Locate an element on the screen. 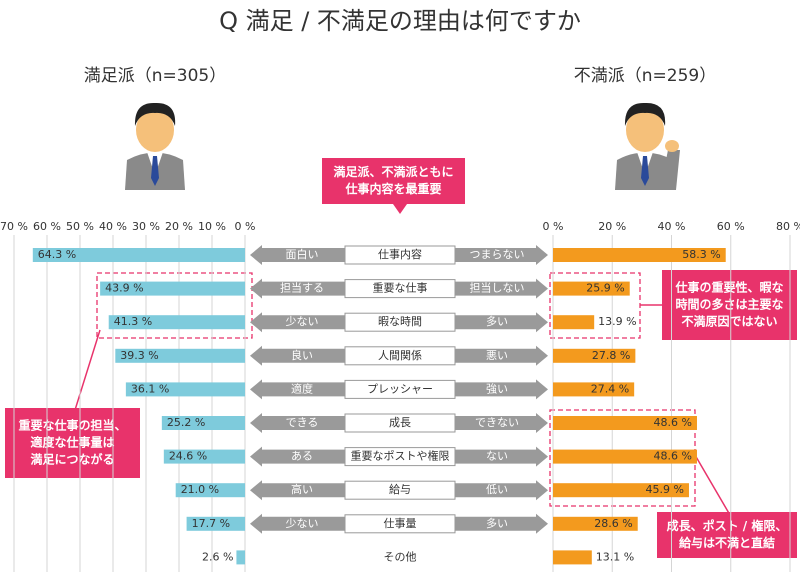 This screenshot has width=800, height=577. chart-title: Q 満足 / 不満足の理由は何ですか is located at coordinates (400, 21).